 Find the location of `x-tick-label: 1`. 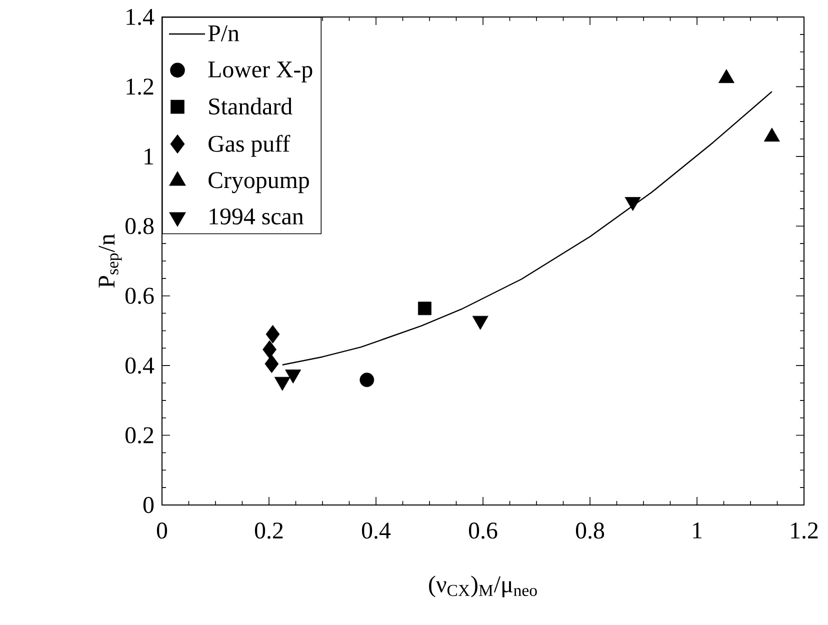

x-tick-label: 1 is located at coordinates (697, 530).